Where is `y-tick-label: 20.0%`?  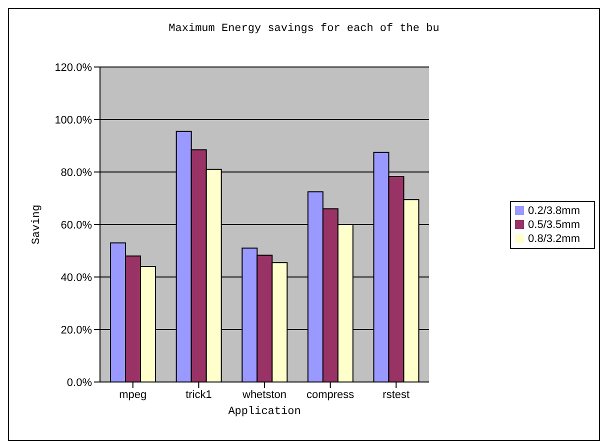 y-tick-label: 20.0% is located at coordinates (76, 330).